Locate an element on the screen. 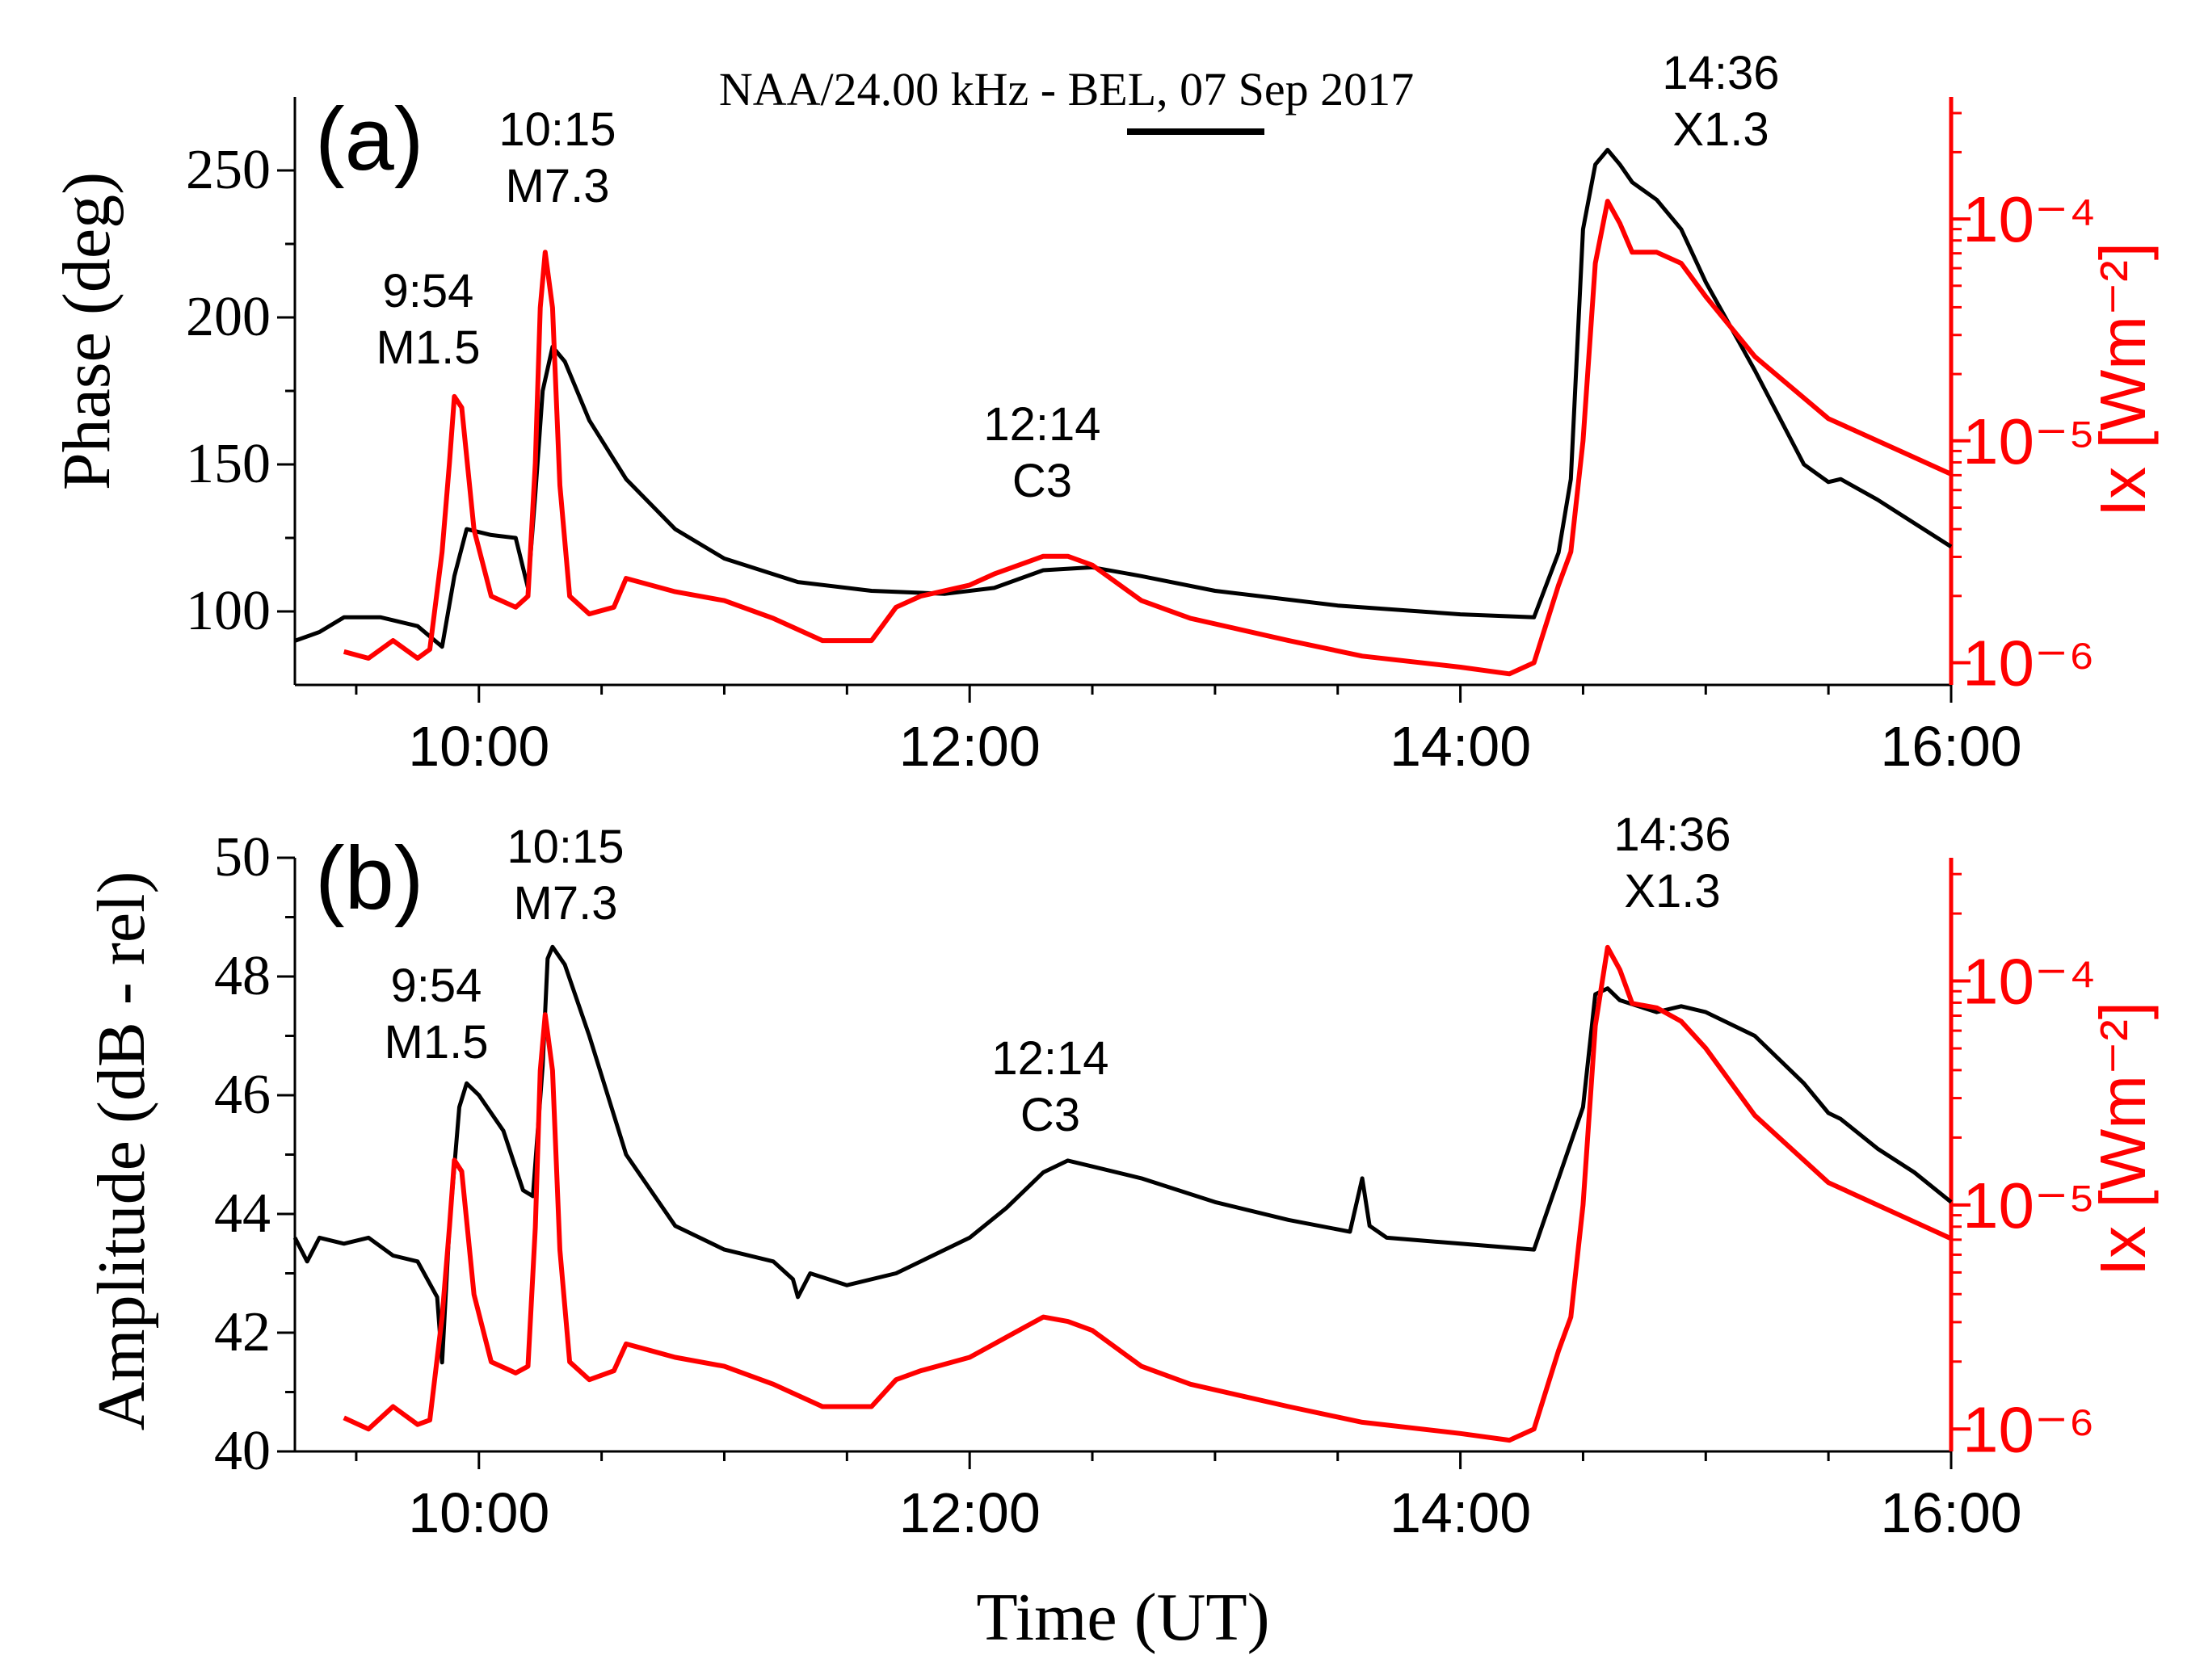 This screenshot has height=1680, width=2204. panel-label: (a) is located at coordinates (369, 139).